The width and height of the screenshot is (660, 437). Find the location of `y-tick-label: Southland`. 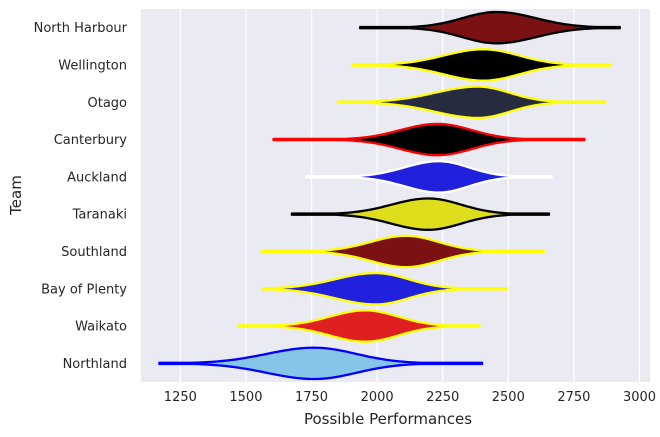

y-tick-label: Southland is located at coordinates (94, 252).